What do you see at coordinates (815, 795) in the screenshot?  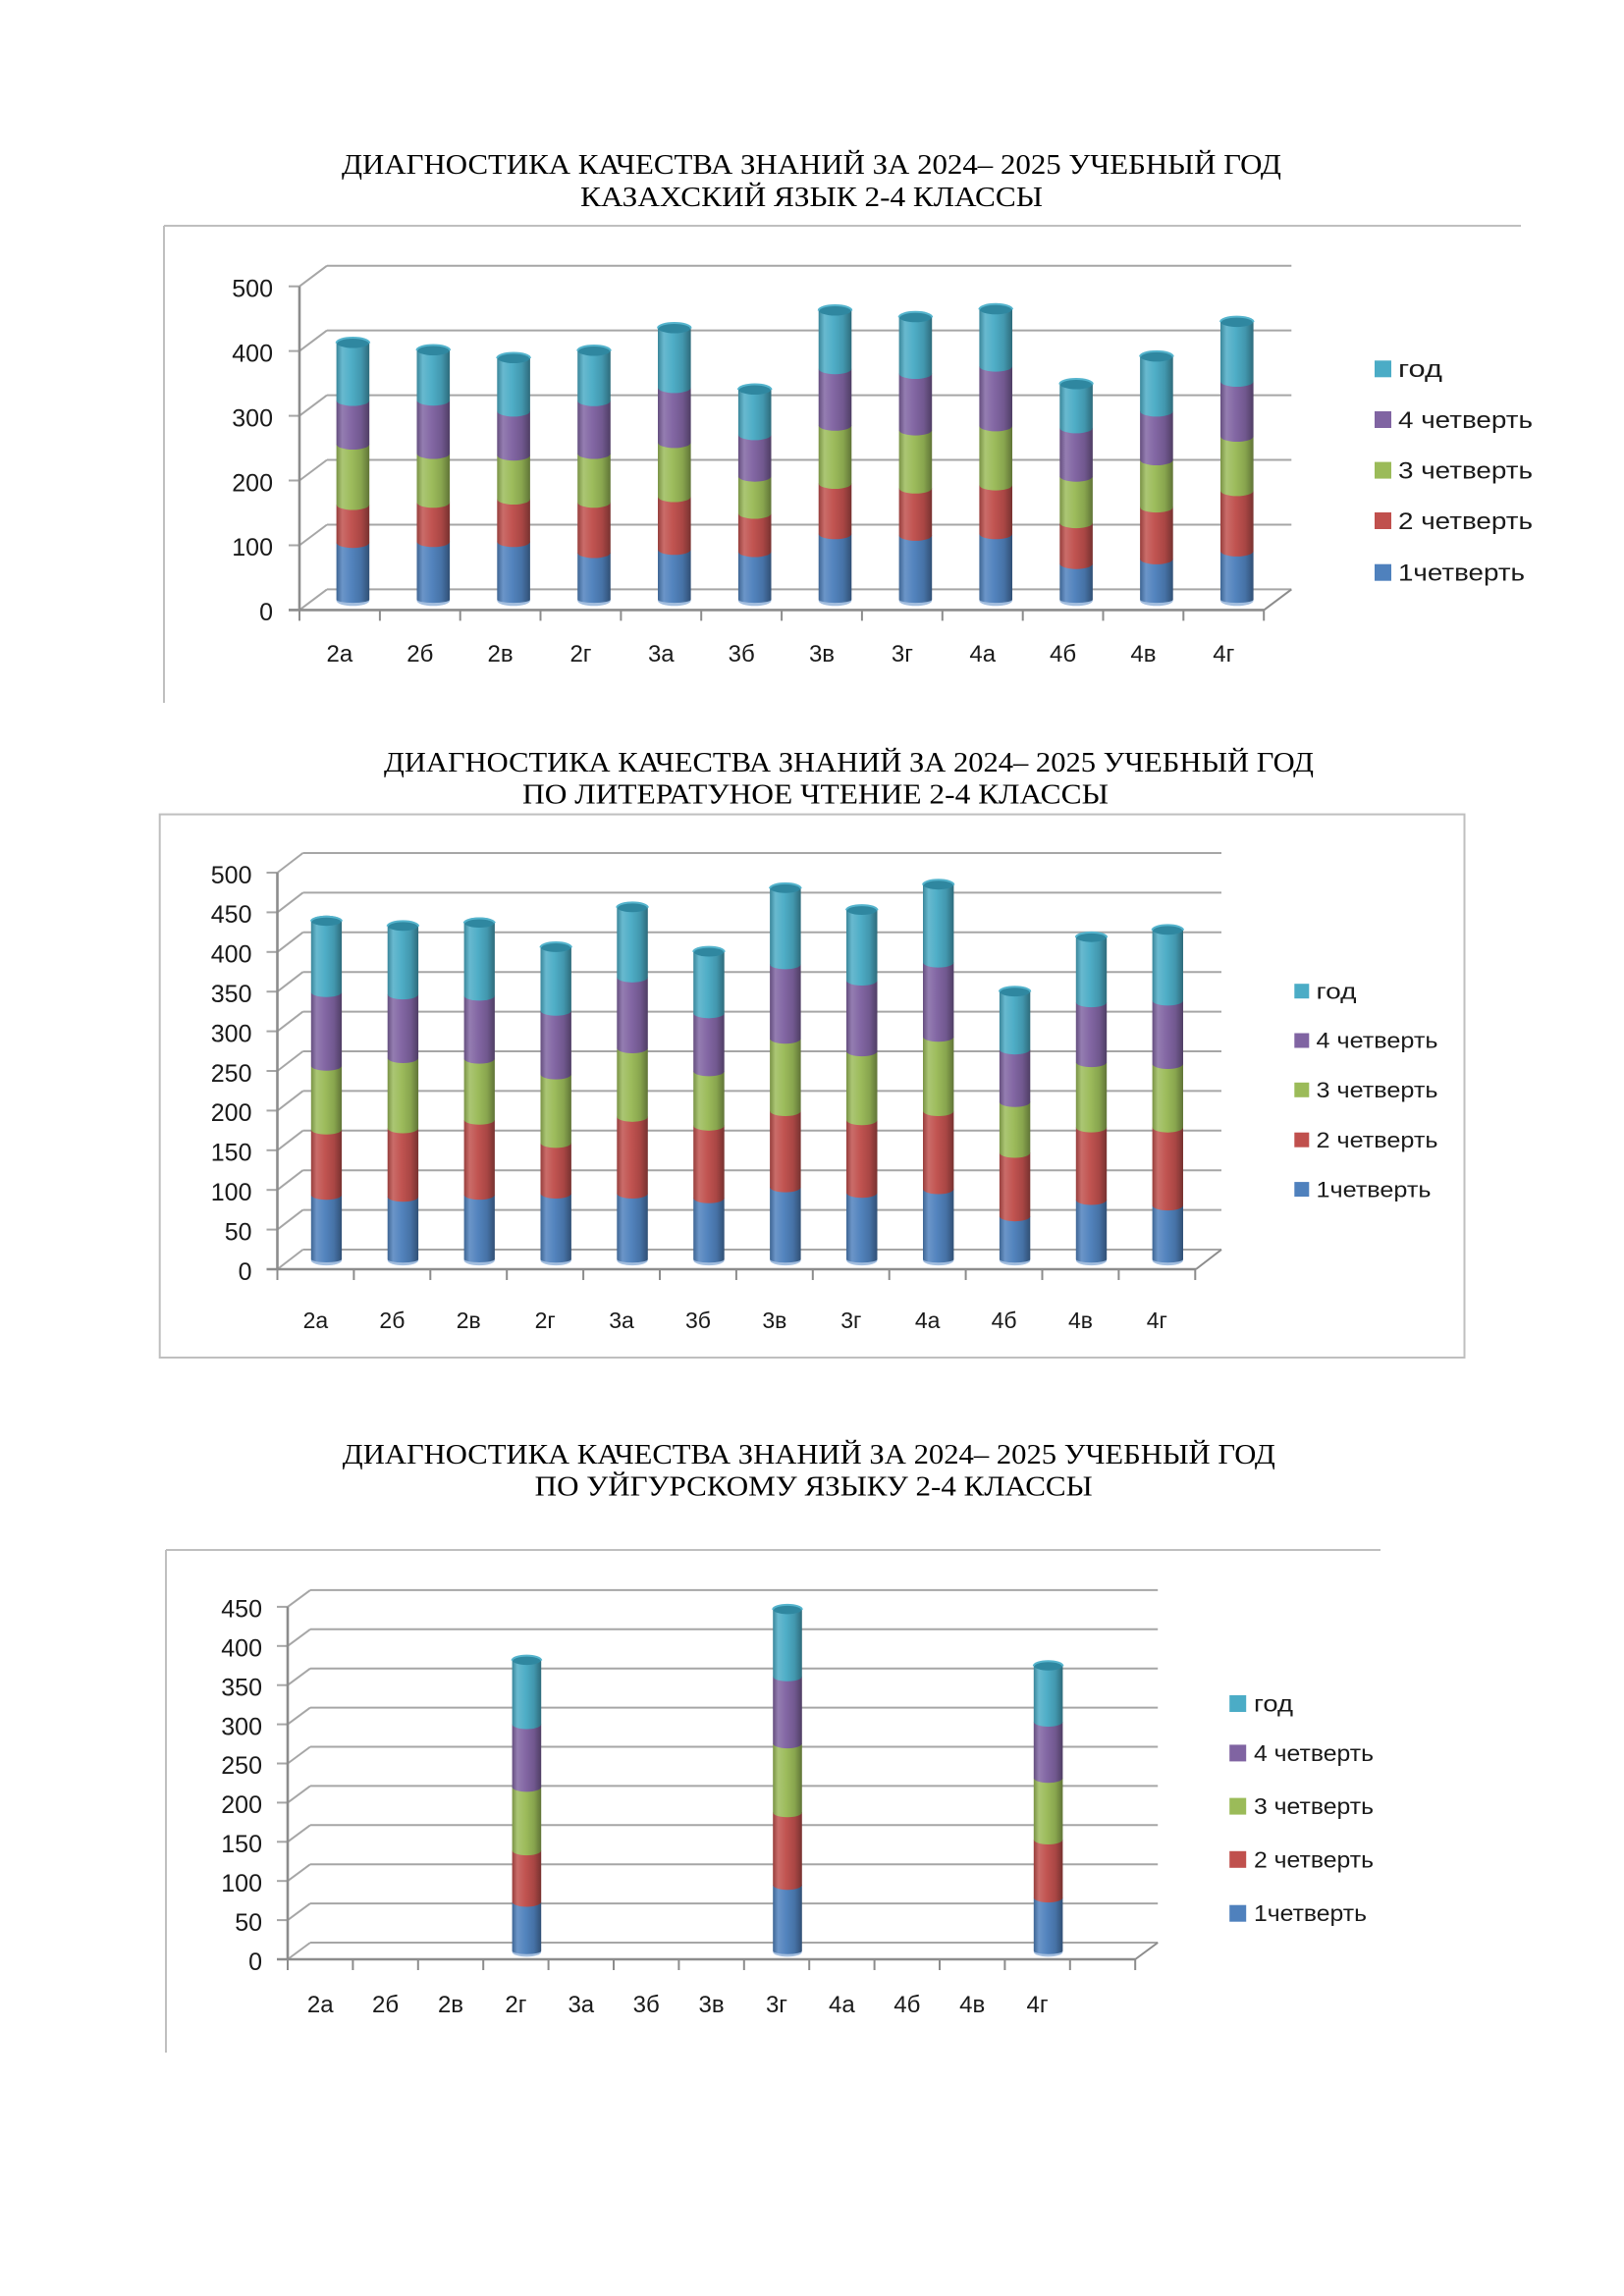 I see `svg-text:ПО ЛИТЕРАТУНОЕ ЧТЕНИЕ 2-4 КЛА: ПО ЛИТЕРАТУНОЕ ЧТЕНИЕ 2-4 КЛАССЫ` at bounding box center [815, 795].